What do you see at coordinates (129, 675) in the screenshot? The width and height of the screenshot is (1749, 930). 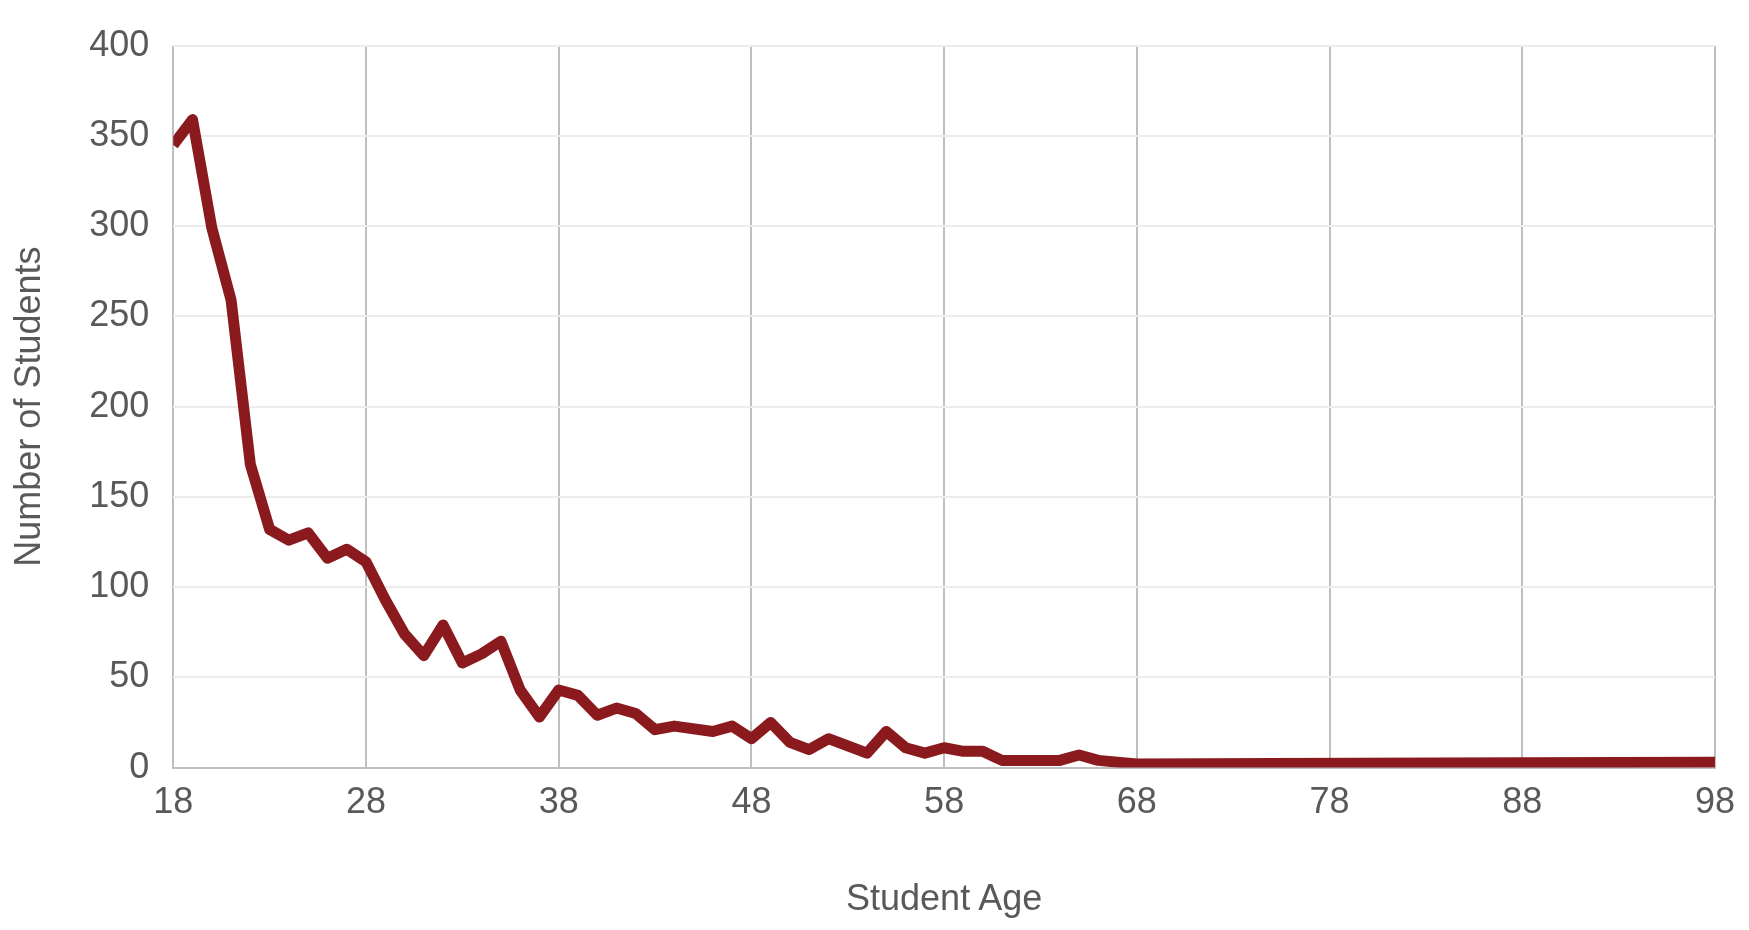 I see `y-tick-label: 50` at bounding box center [129, 675].